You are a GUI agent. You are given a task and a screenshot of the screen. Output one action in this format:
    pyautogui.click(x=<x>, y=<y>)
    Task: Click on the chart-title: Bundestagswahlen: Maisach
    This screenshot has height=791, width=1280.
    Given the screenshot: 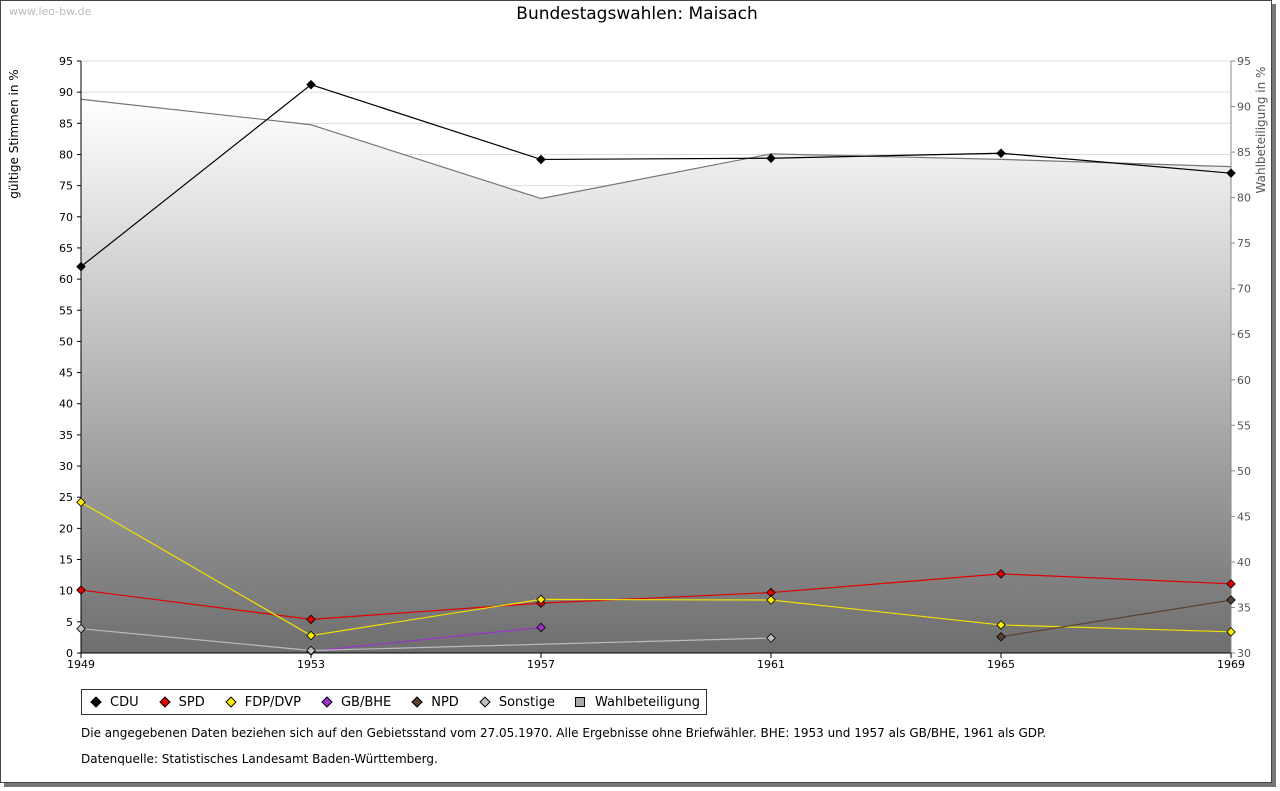 What is the action you would take?
    pyautogui.click(x=637, y=14)
    